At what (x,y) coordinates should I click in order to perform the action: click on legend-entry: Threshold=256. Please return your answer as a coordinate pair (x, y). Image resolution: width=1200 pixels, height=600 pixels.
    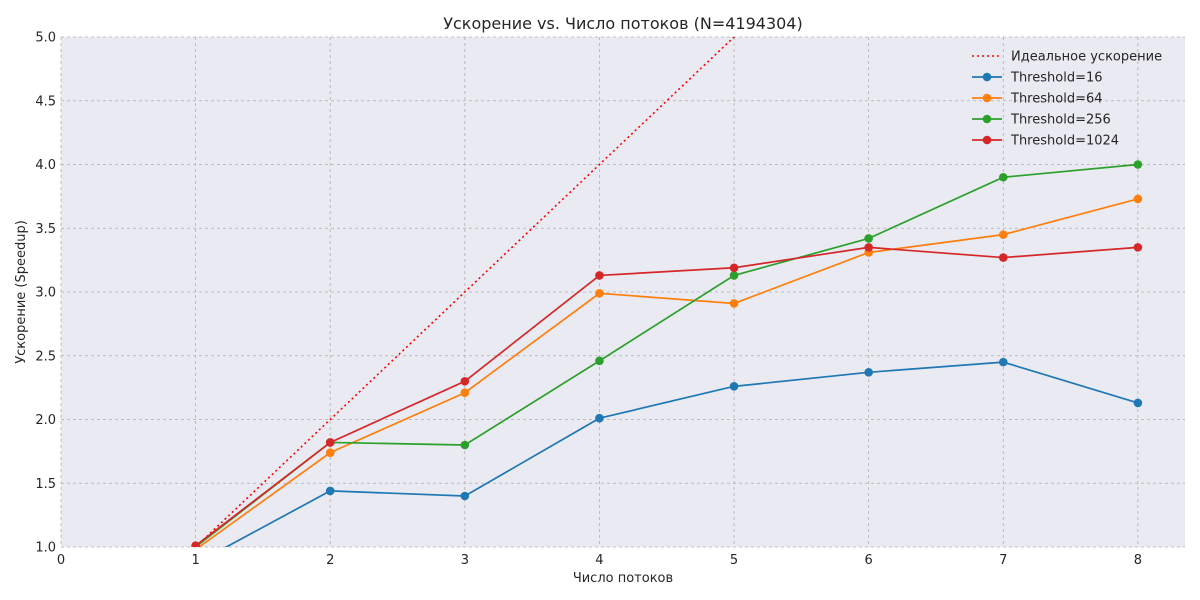
    Looking at the image, I should click on (1041, 120).